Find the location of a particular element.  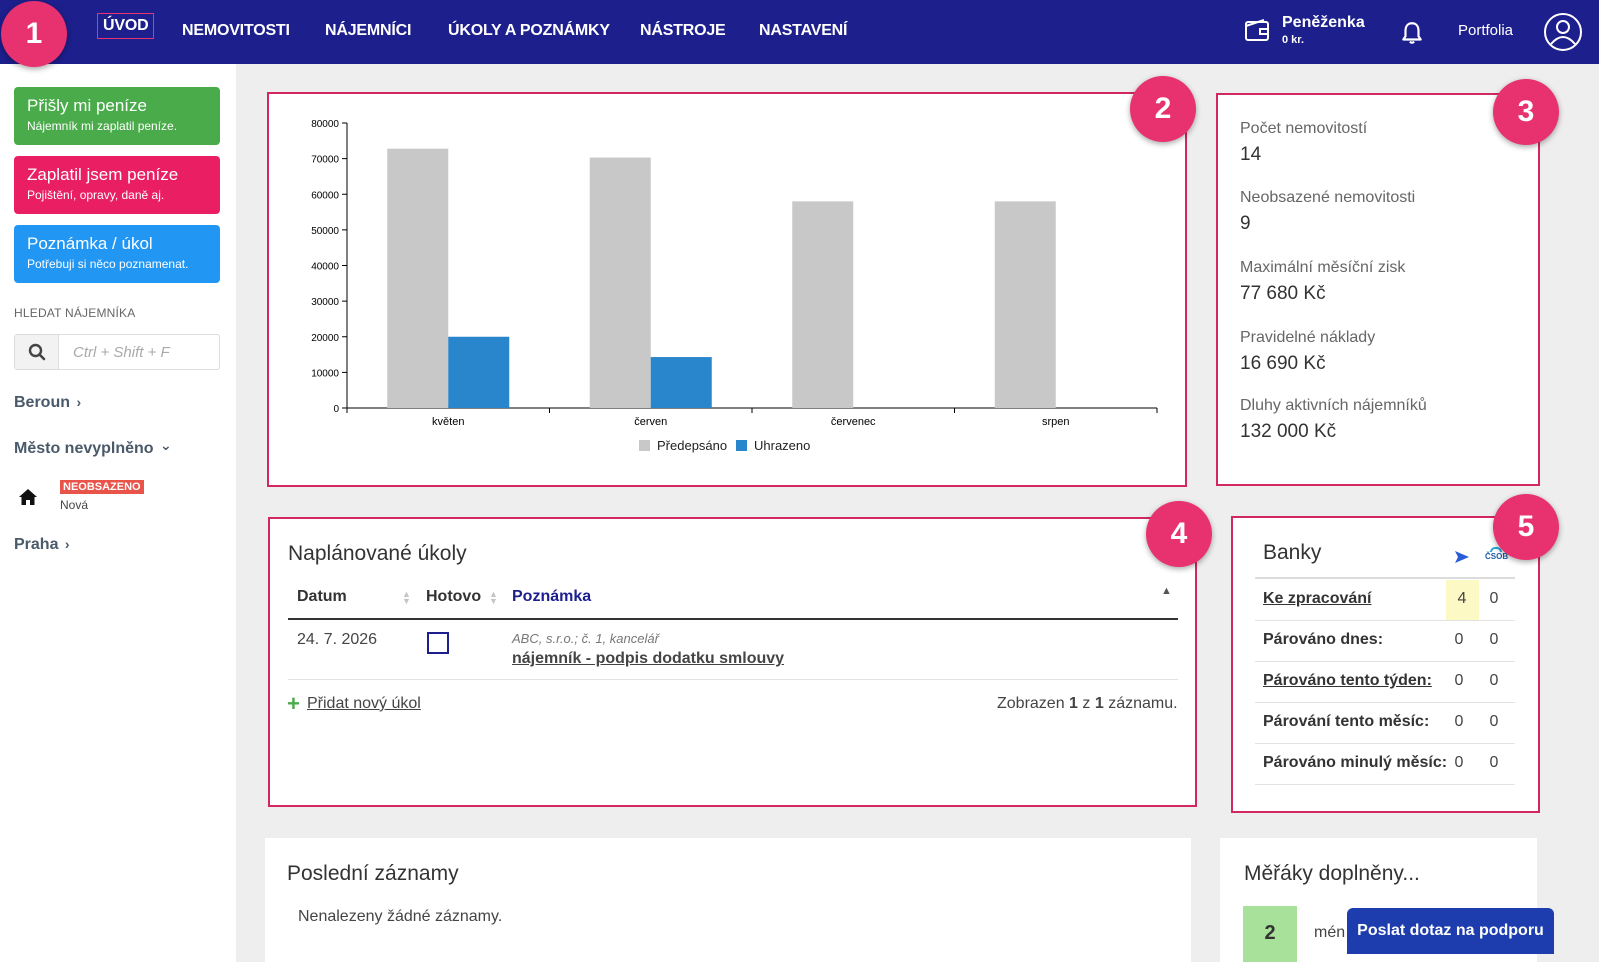

add-task-link: Přidat nový úkol is located at coordinates (364, 703).